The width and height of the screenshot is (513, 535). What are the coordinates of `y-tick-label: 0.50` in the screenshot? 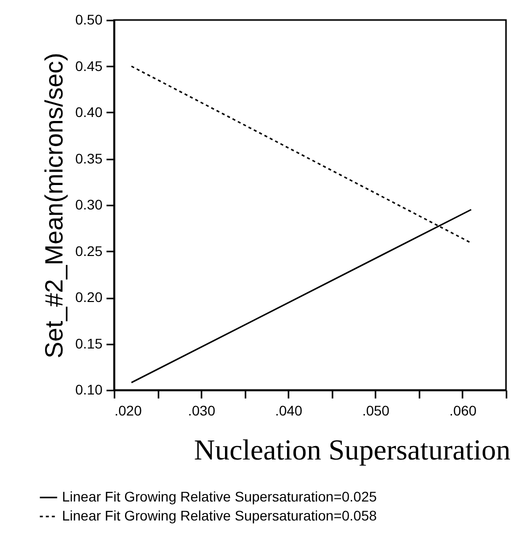 It's located at (89, 20).